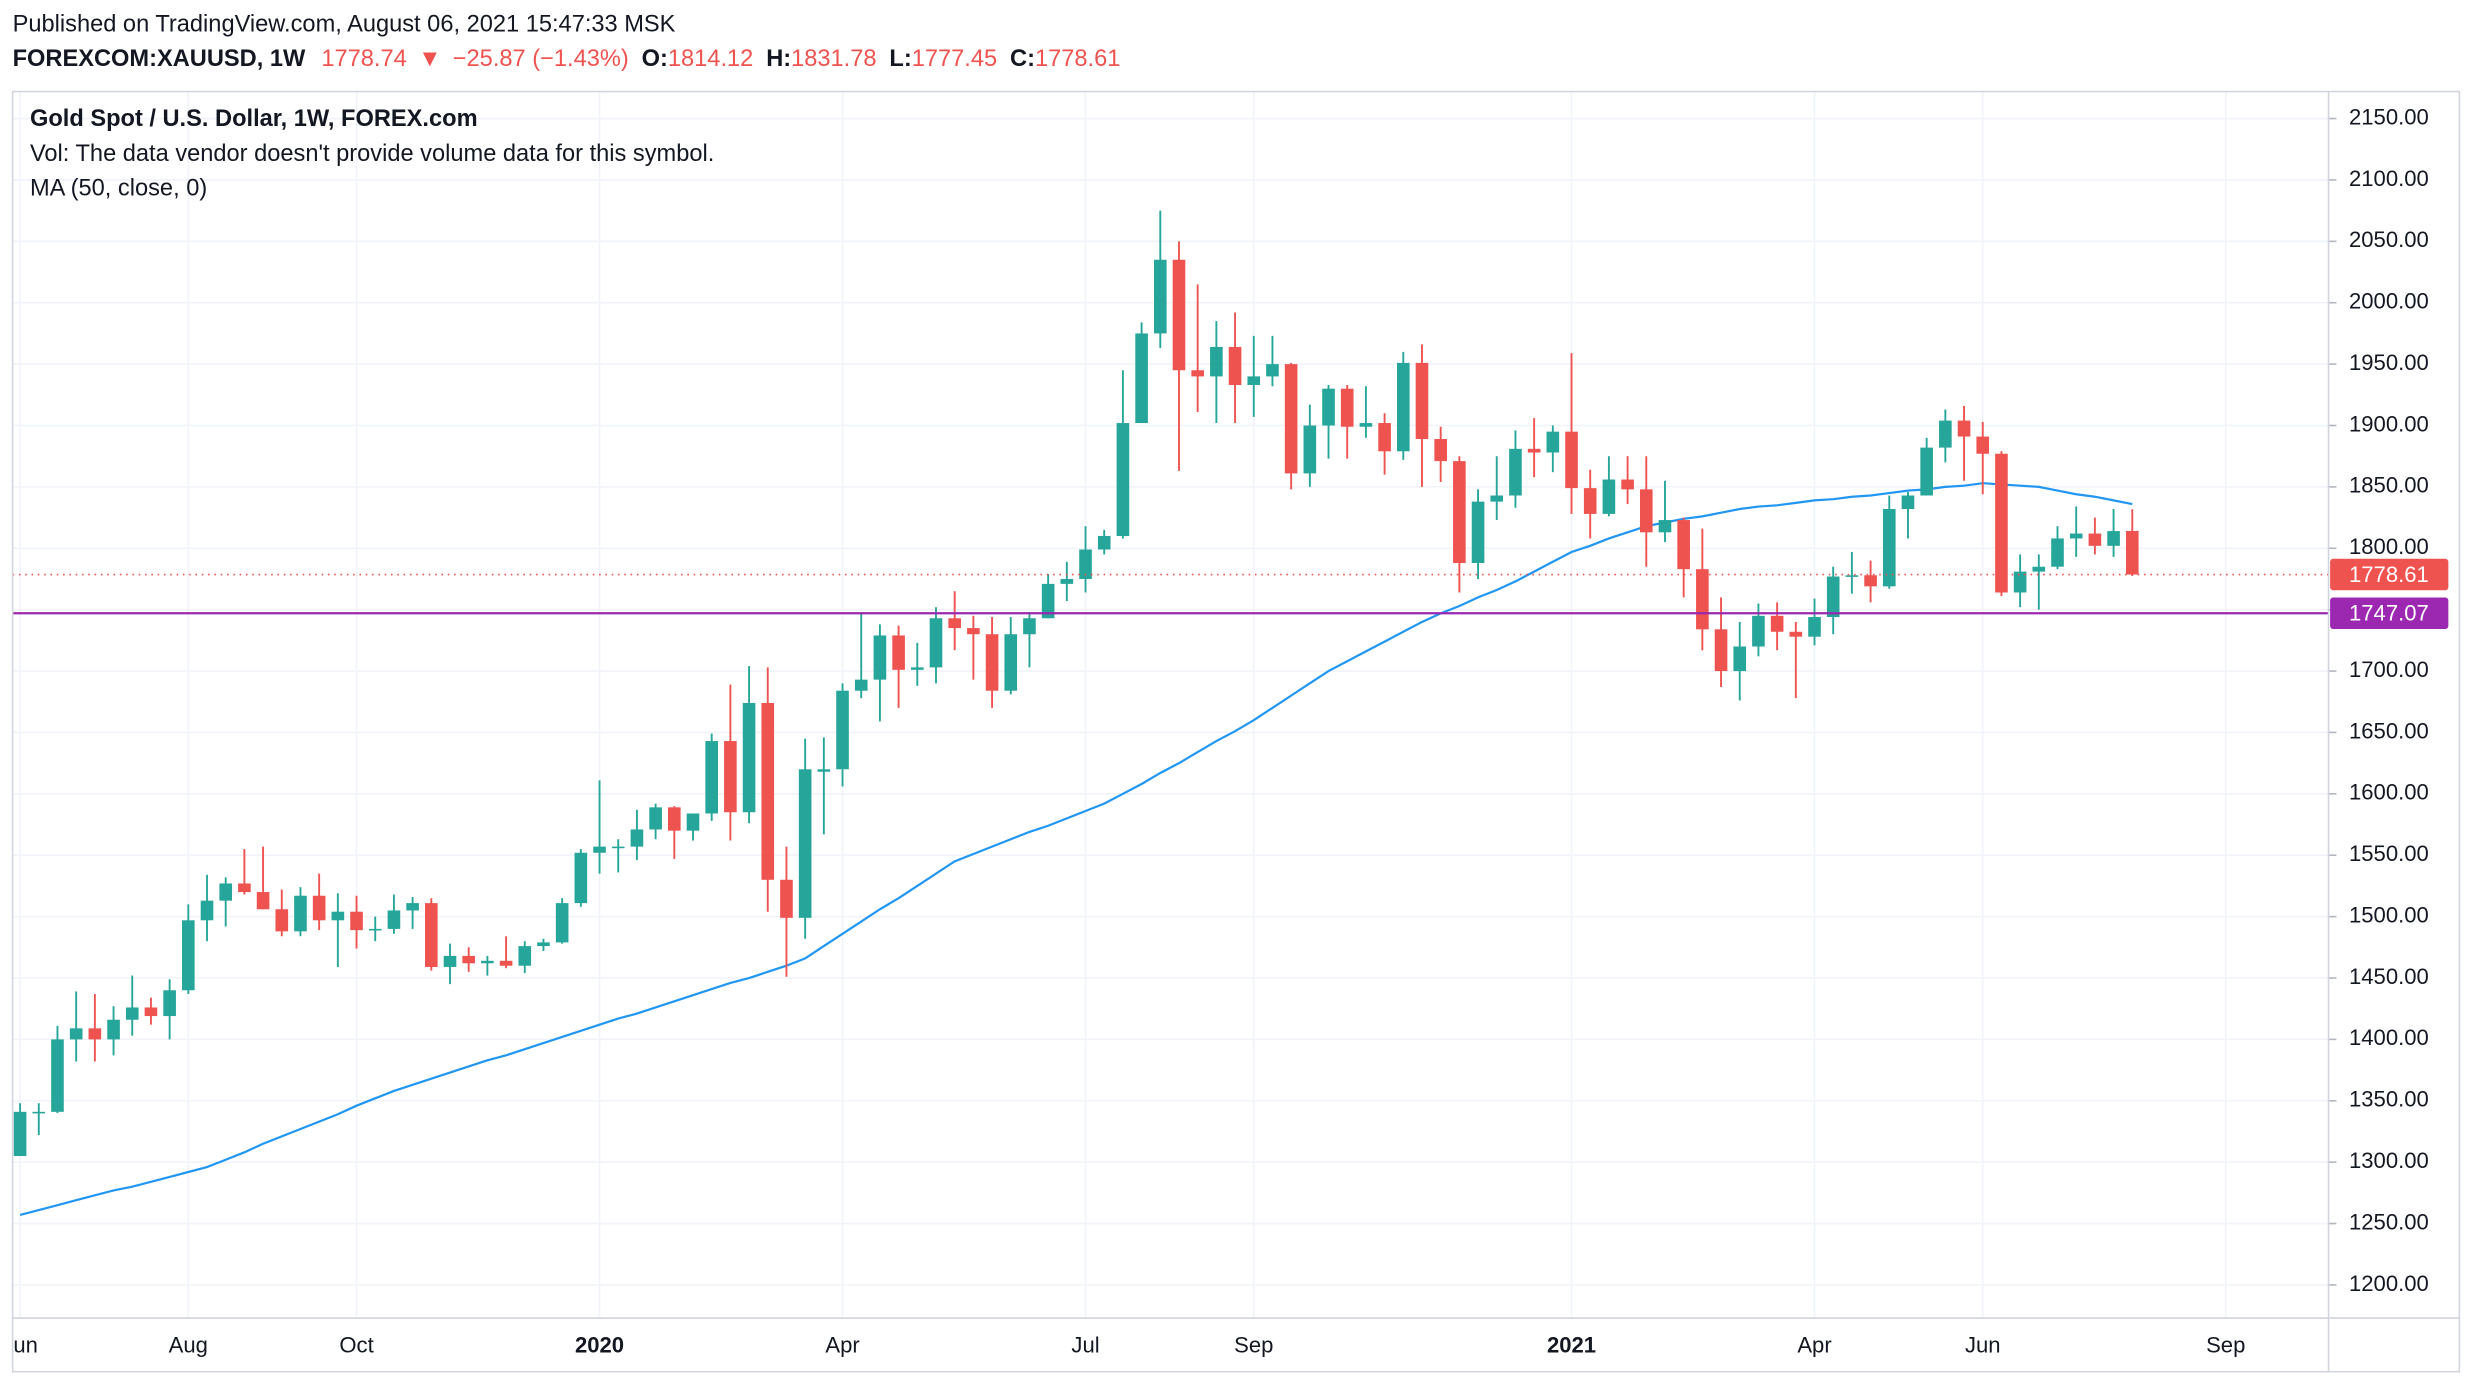  Describe the element at coordinates (833, 59) in the screenshot. I see `high-value: 1831.78` at that location.